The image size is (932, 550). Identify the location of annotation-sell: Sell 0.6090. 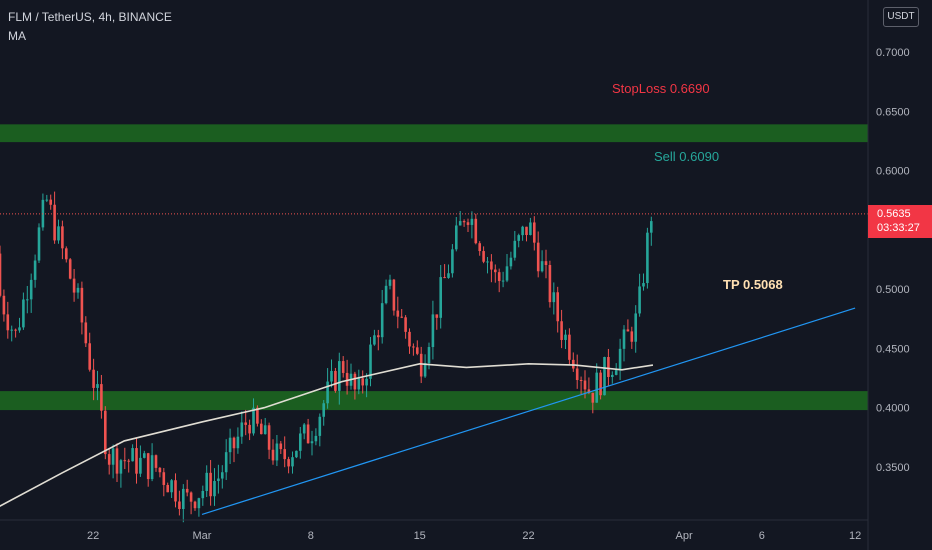
(686, 156).